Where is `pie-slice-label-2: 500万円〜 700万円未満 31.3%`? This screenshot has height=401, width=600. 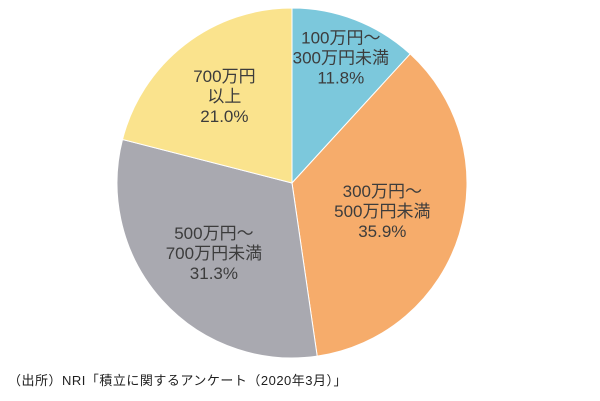 pie-slice-label-2: 500万円〜 700万円未満 31.3% is located at coordinates (214, 253).